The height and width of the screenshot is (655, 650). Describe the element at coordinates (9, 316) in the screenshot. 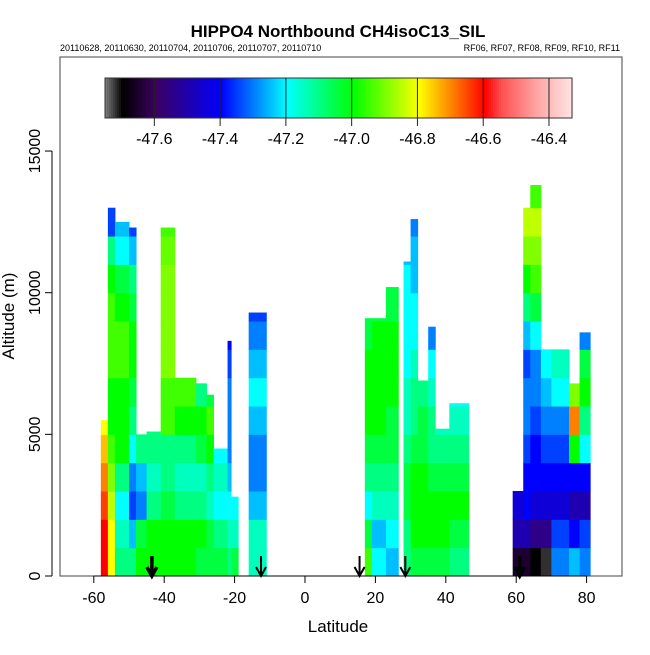

I see `y-axis-label: Altitude (m)` at that location.